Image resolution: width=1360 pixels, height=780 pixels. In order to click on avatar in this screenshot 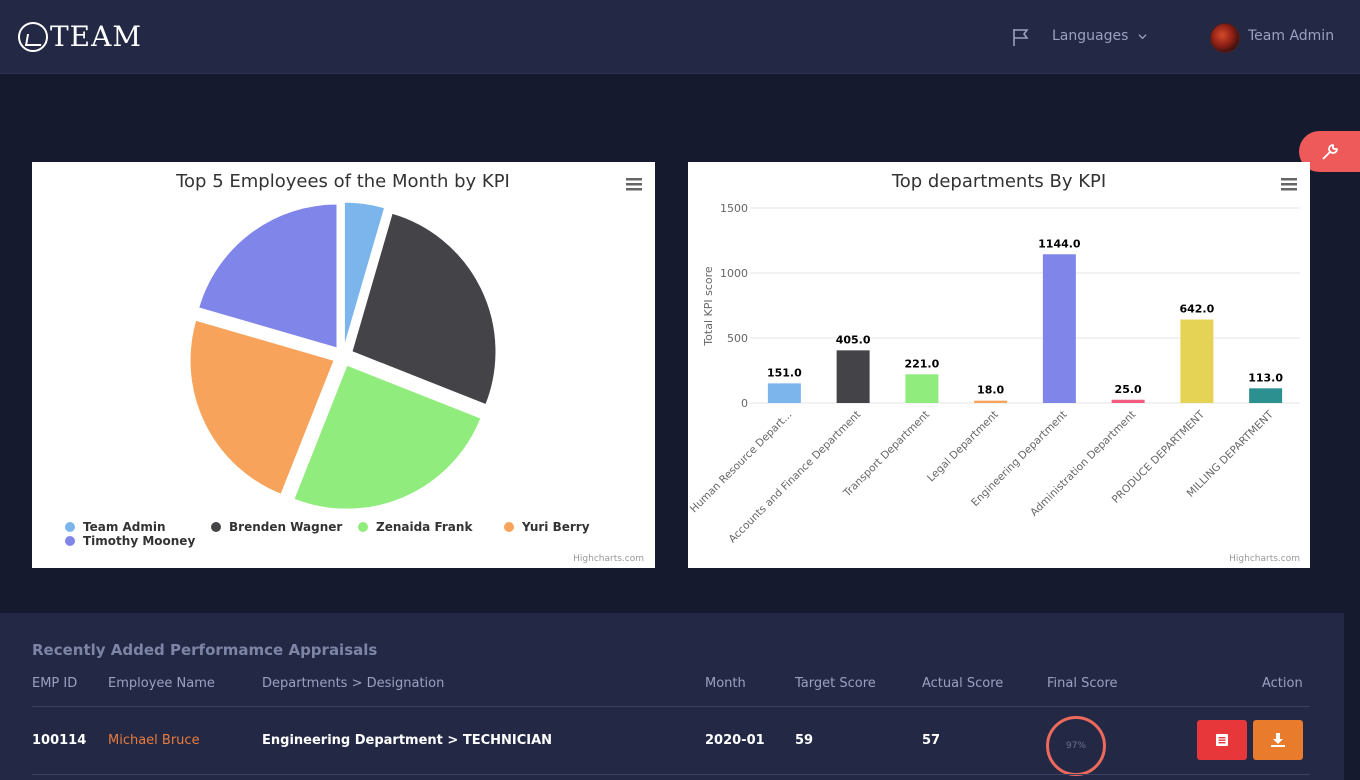, I will do `click(1225, 38)`.